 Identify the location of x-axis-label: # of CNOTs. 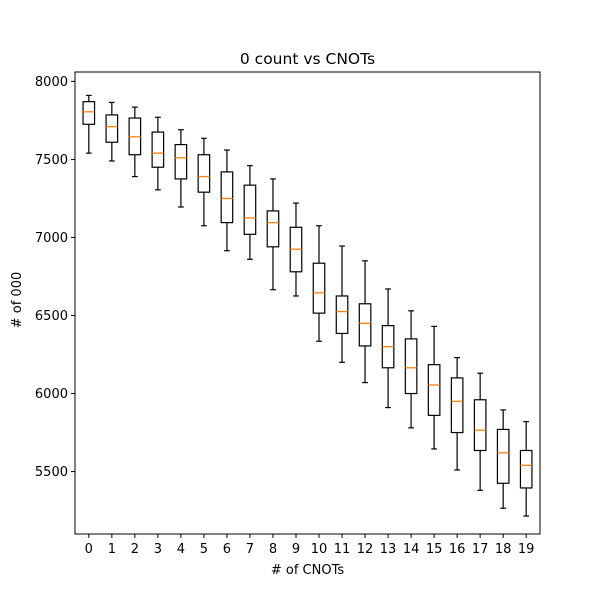
(308, 570).